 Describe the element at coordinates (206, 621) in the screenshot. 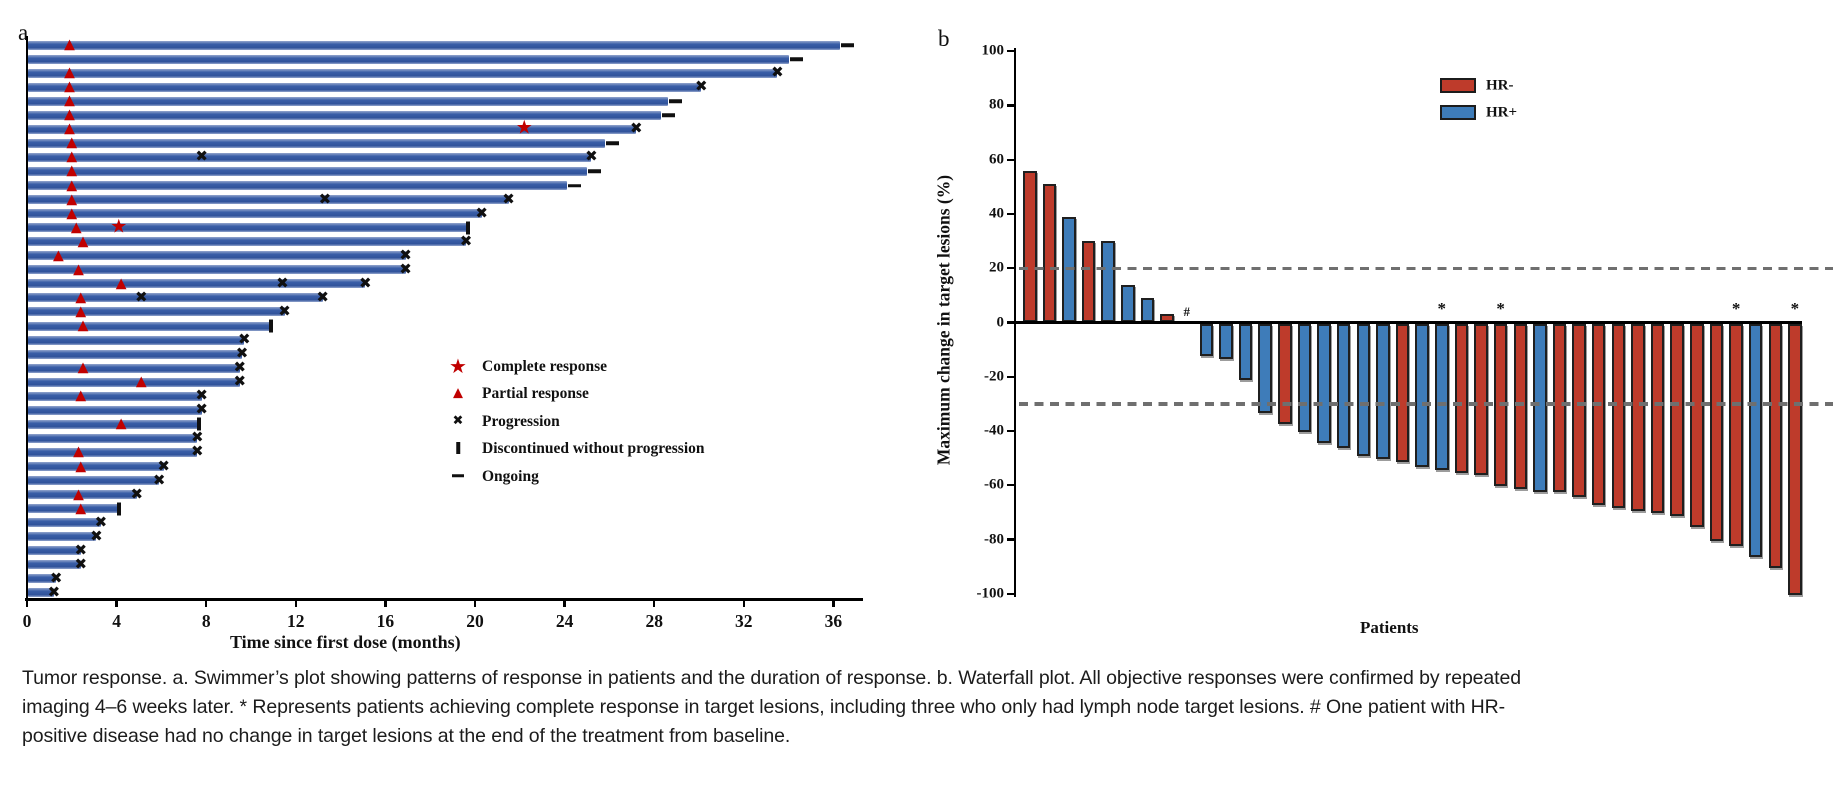

I see `swimmer-x-tick-label: 8` at that location.